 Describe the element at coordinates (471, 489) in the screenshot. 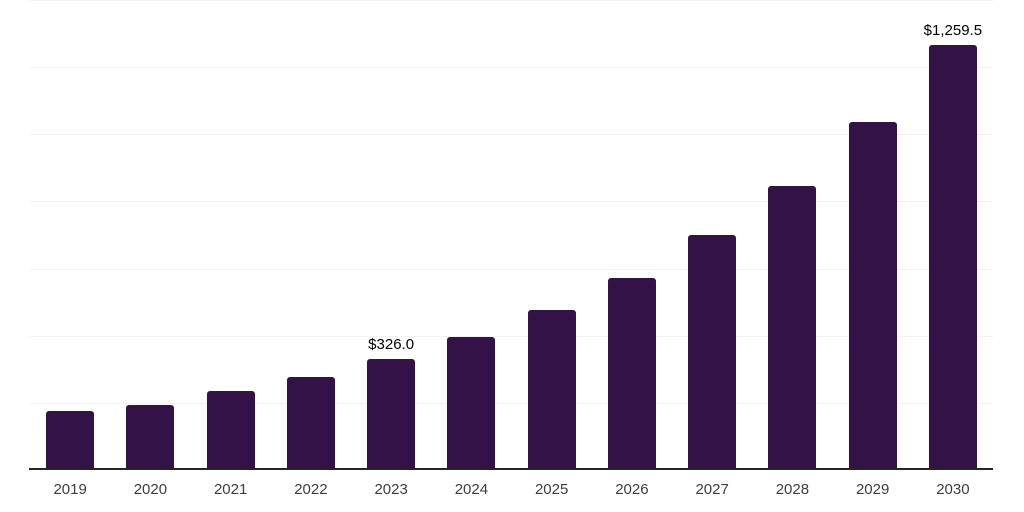

I see `x-tick-label-2024: 2024` at that location.